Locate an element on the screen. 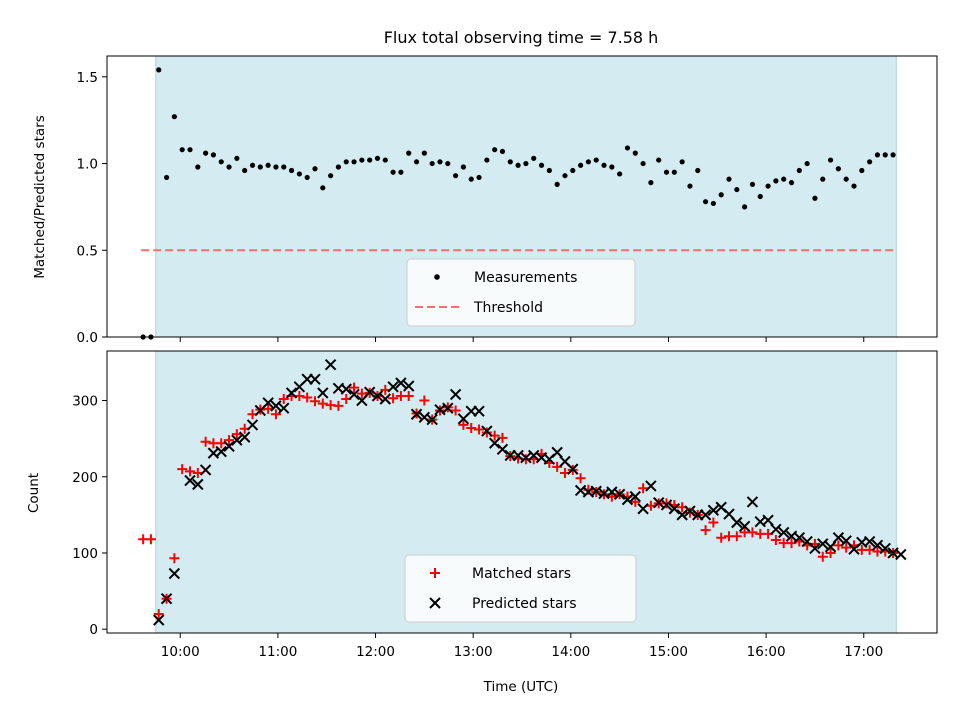  legend-predicted-label: Predicted stars is located at coordinates (524, 604).